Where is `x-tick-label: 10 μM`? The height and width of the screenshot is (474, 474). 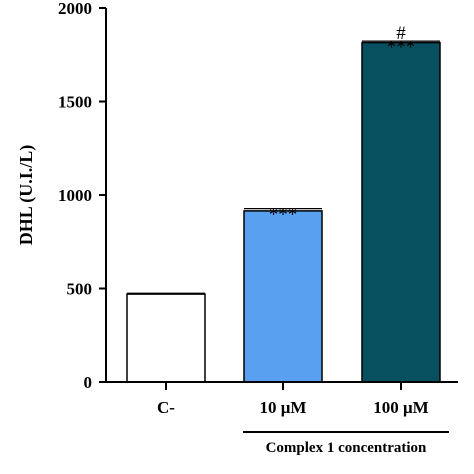
x-tick-label: 10 μM is located at coordinates (283, 407).